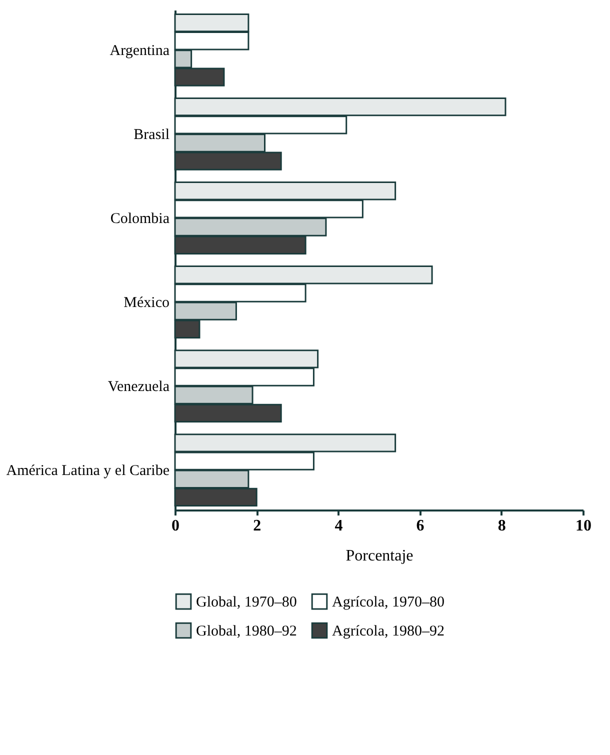  Describe the element at coordinates (257, 526) in the screenshot. I see `x-tick-label: 2` at that location.